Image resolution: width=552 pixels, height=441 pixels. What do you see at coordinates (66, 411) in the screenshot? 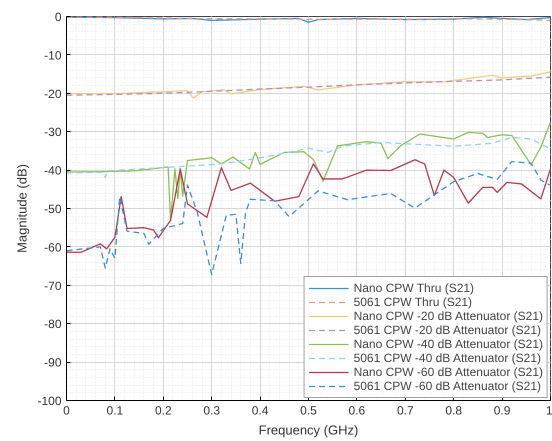
I see `x-tick-label: 0` at bounding box center [66, 411].